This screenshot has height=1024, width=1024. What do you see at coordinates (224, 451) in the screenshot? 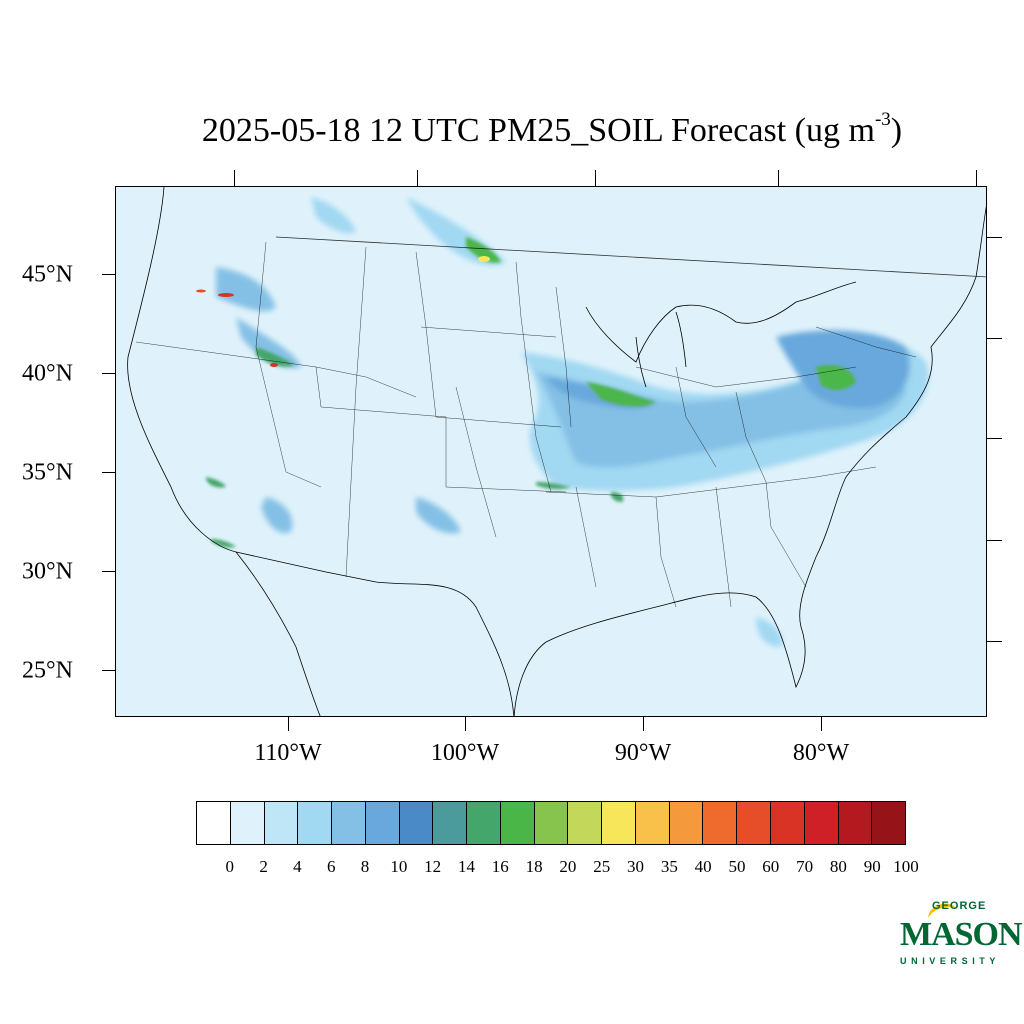
I see `pacific-coastline` at bounding box center [224, 451].